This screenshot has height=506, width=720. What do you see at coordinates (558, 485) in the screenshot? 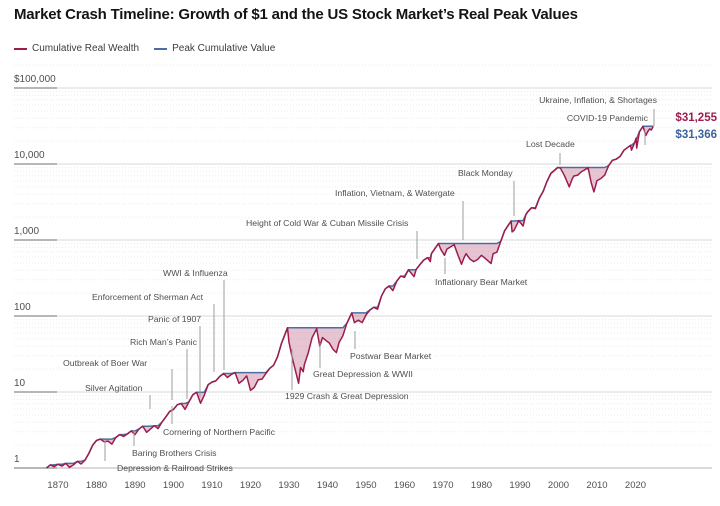
I see `x-tick-label: 2000` at bounding box center [558, 485].